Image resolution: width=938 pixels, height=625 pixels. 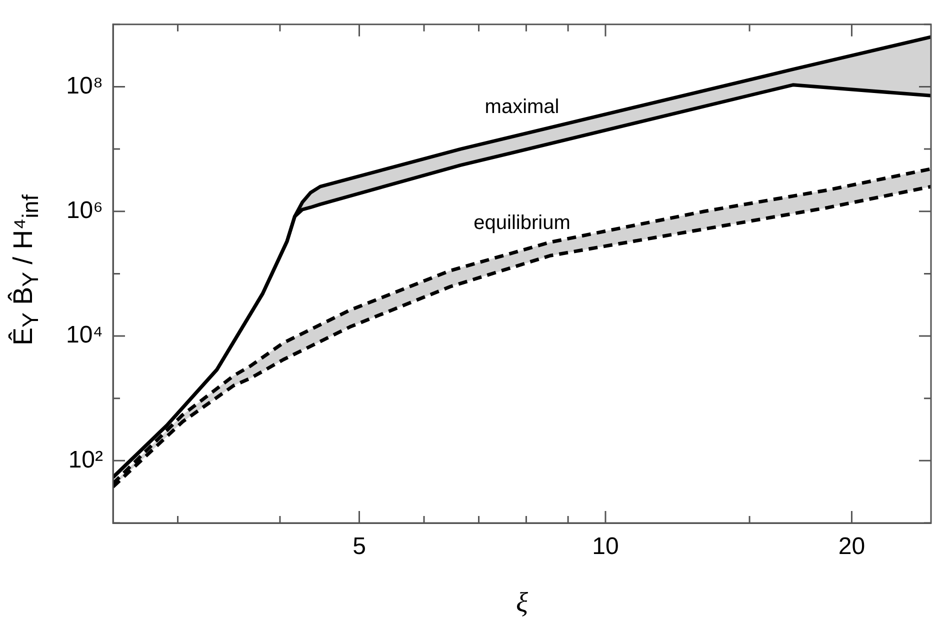 What do you see at coordinates (86, 460) in the screenshot?
I see `y-tick-label: 10²` at bounding box center [86, 460].